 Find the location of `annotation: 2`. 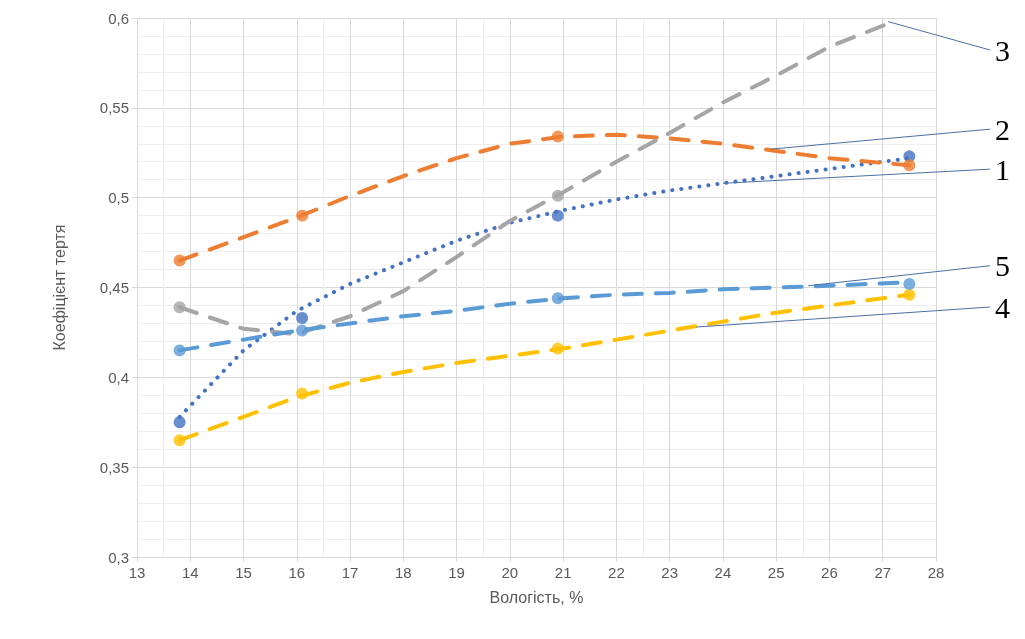

annotation: 2 is located at coordinates (1002, 129).